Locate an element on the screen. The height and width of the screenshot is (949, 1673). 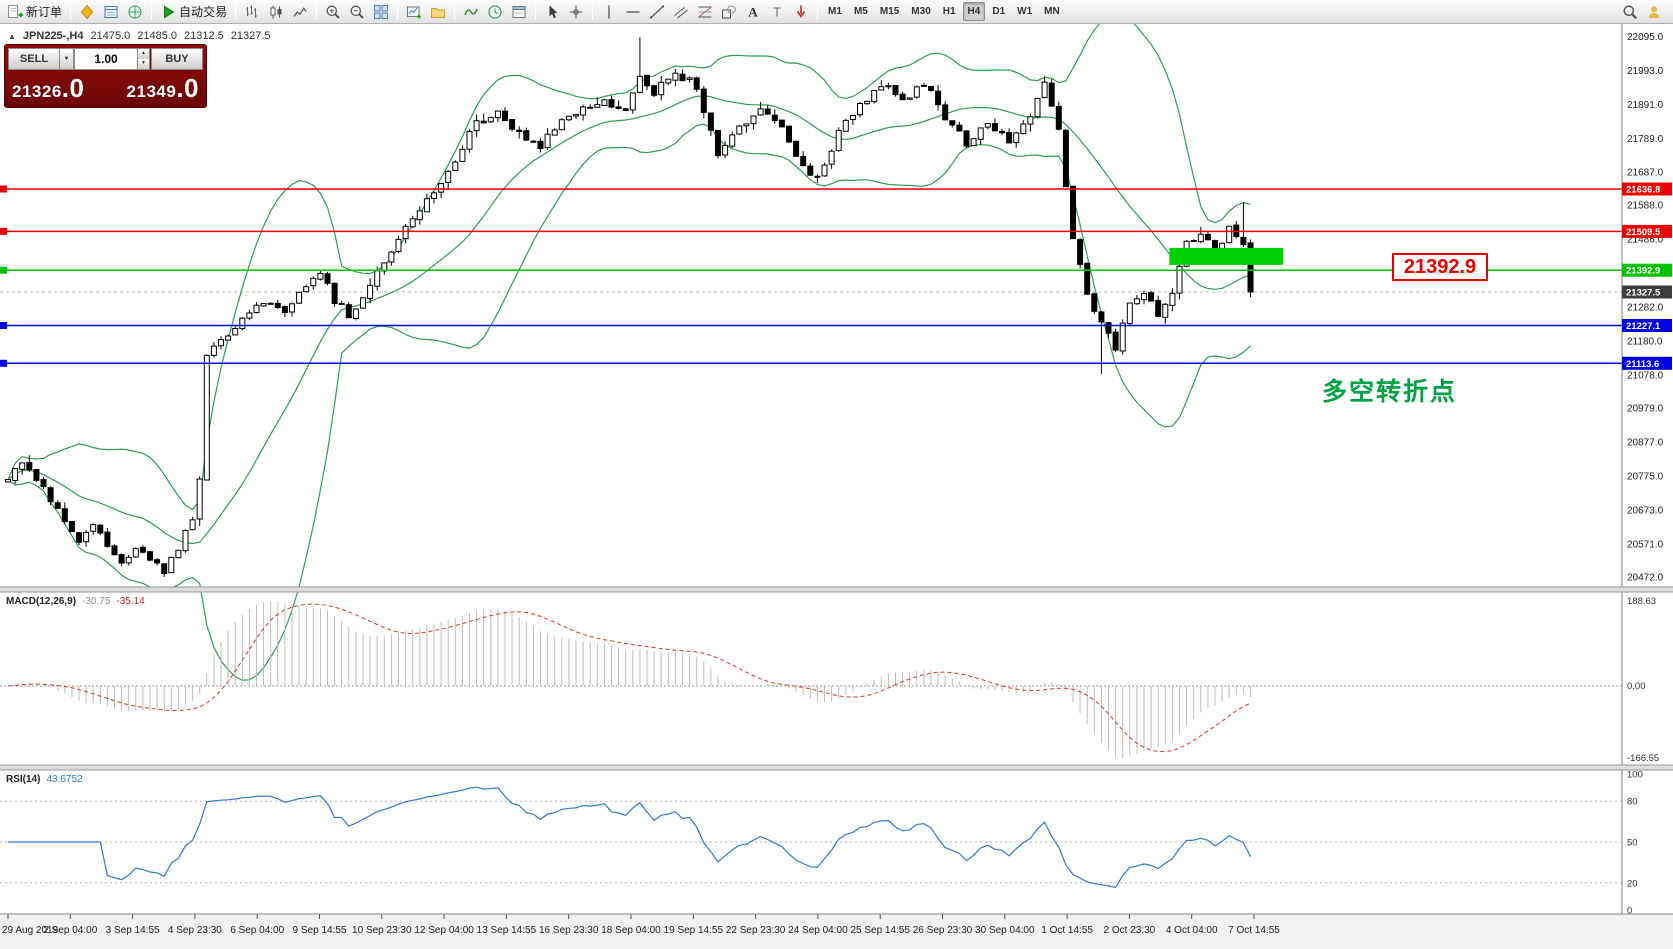
ohlc-close: 21327.5 is located at coordinates (250, 36).